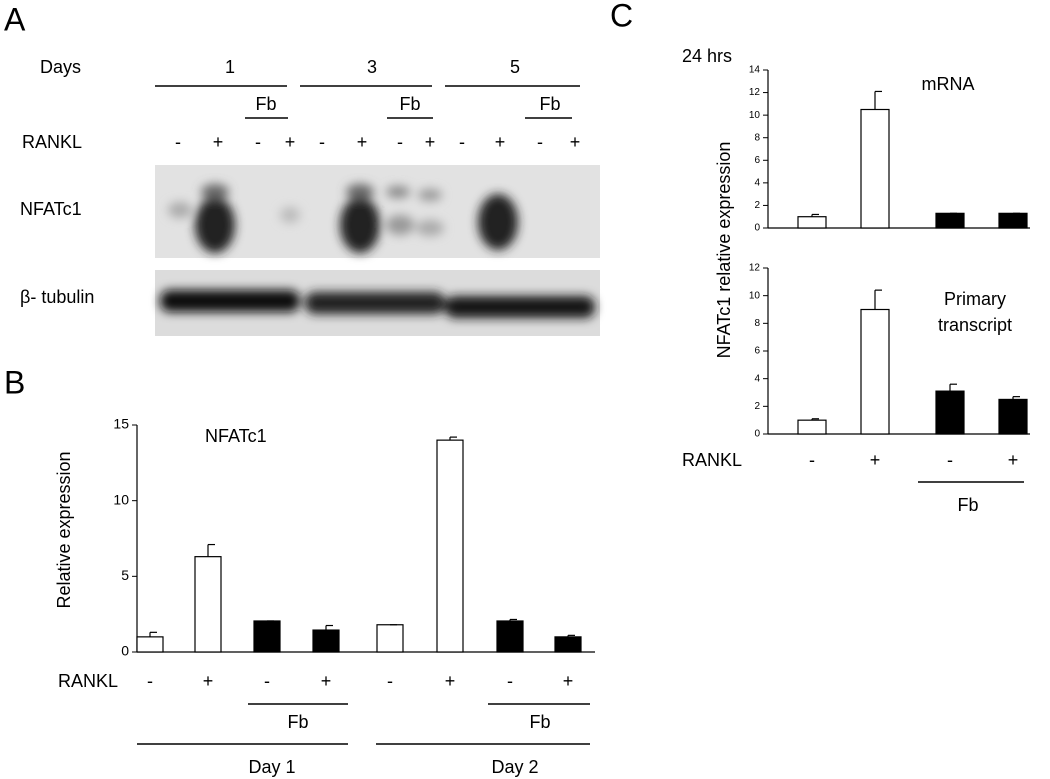 The width and height of the screenshot is (1050, 779). What do you see at coordinates (52, 142) in the screenshot?
I see `rankl-label: RANKL` at bounding box center [52, 142].